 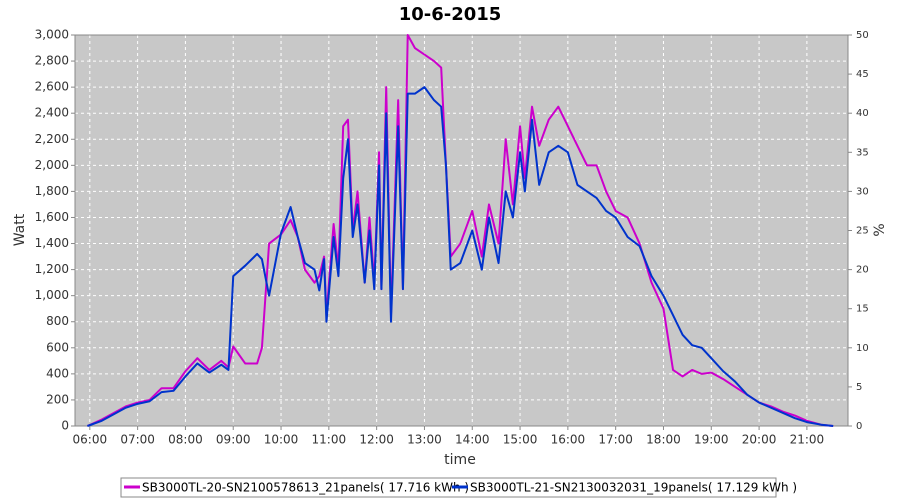 What do you see at coordinates (862, 35) in the screenshot?
I see `y2-tick-label: 50` at bounding box center [862, 35].